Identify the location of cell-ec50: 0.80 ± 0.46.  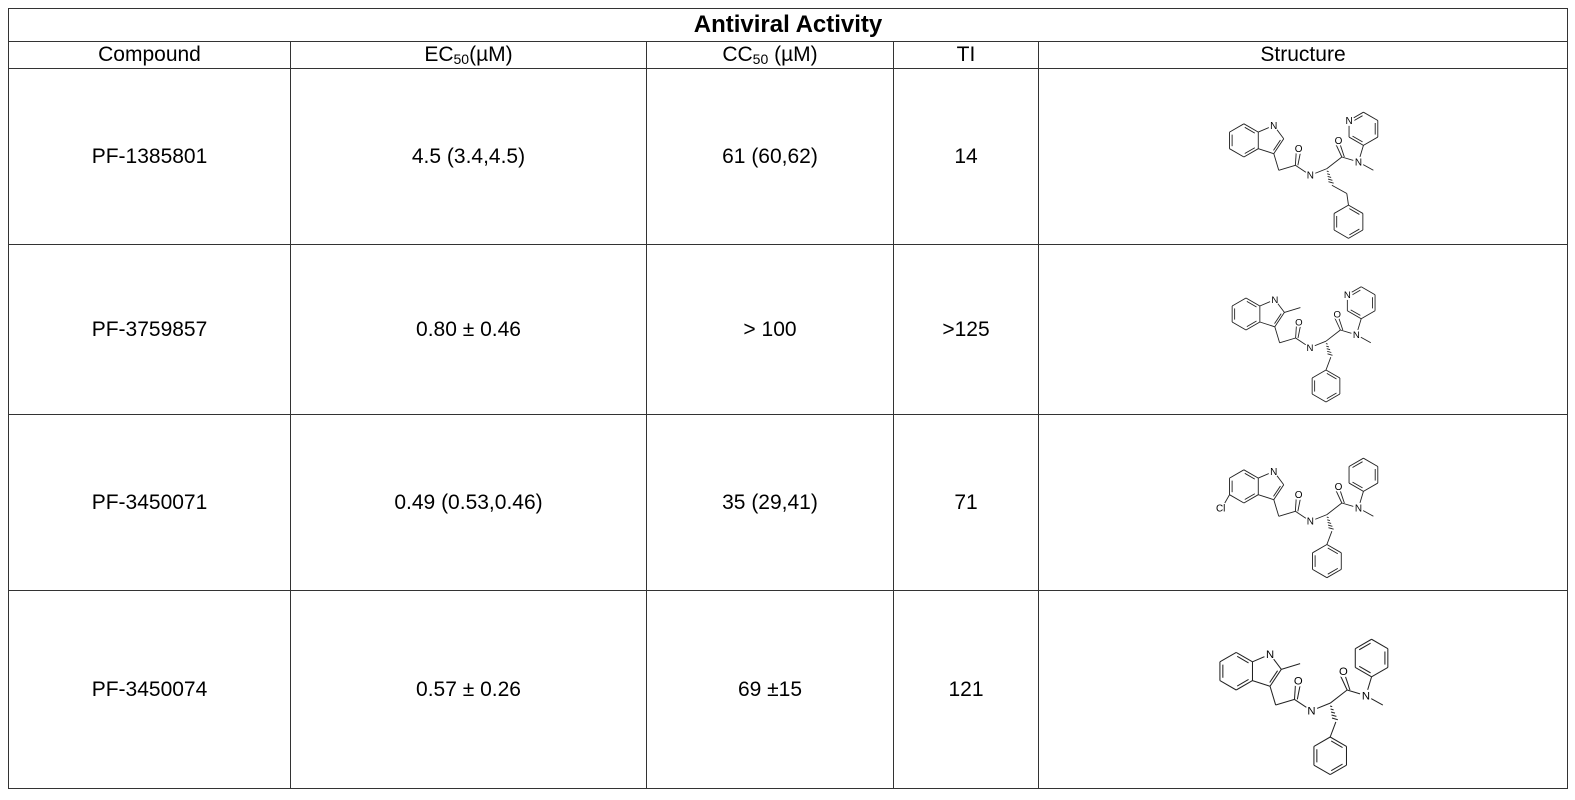
(468, 329).